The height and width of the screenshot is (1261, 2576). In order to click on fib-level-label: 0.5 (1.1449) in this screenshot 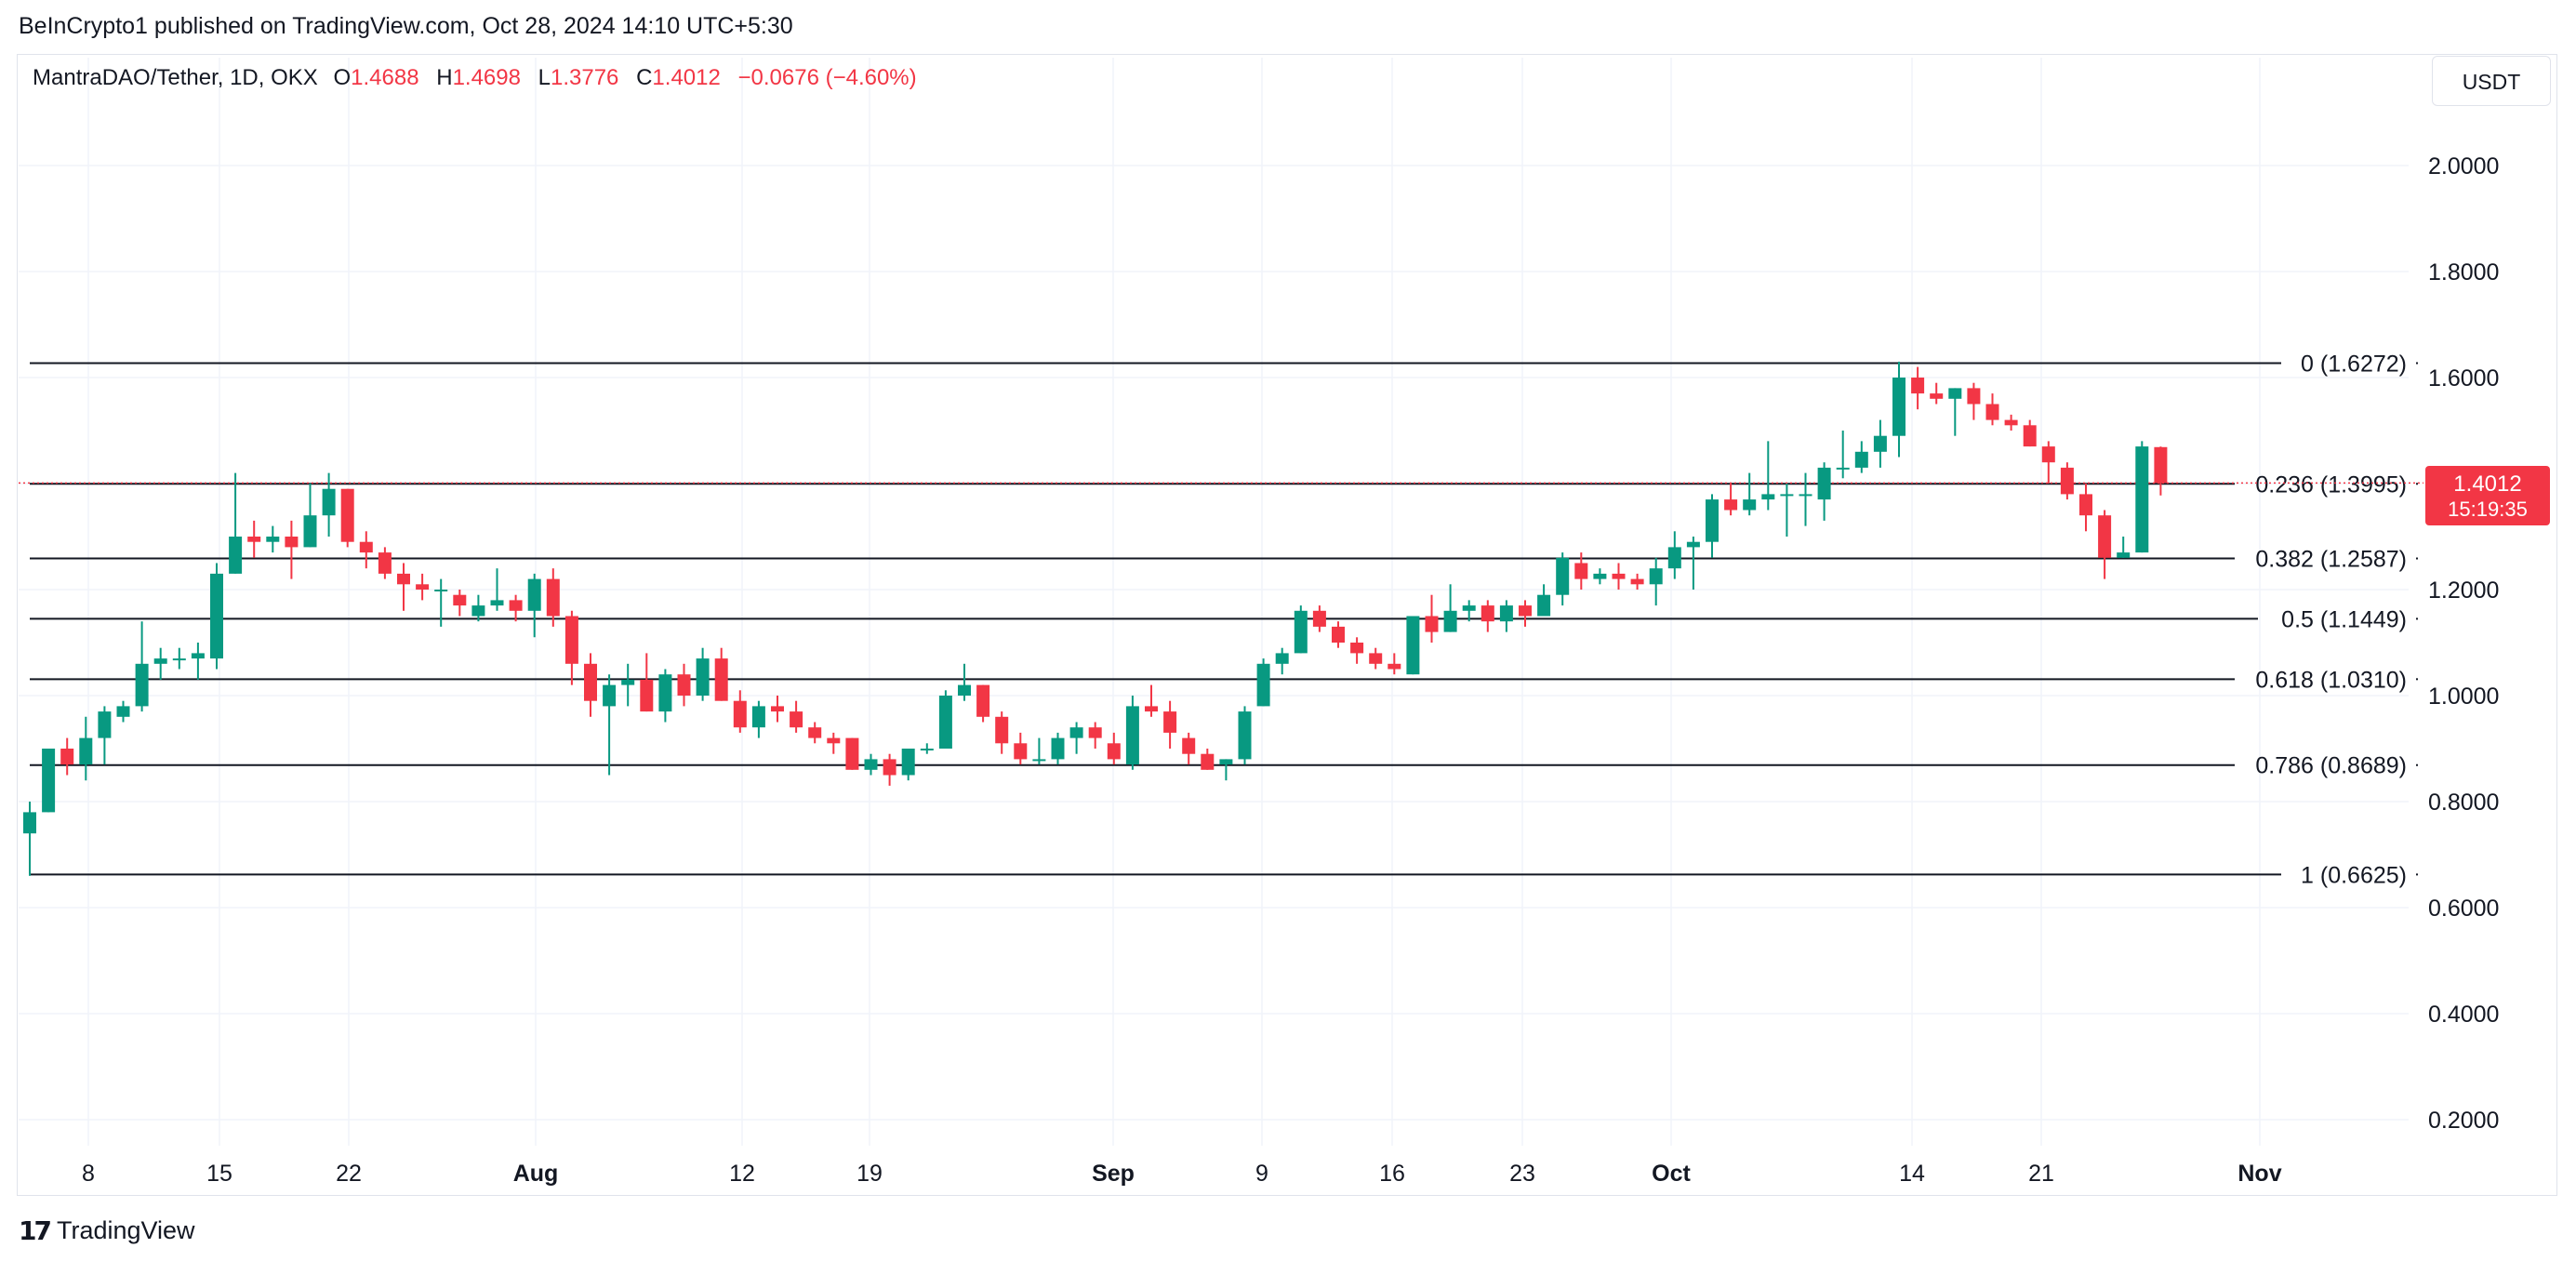, I will do `click(2344, 619)`.